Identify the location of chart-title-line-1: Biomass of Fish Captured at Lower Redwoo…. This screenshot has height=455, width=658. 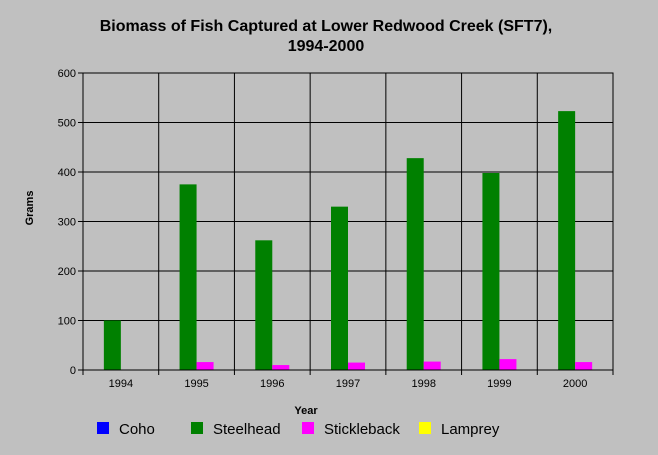
(326, 26).